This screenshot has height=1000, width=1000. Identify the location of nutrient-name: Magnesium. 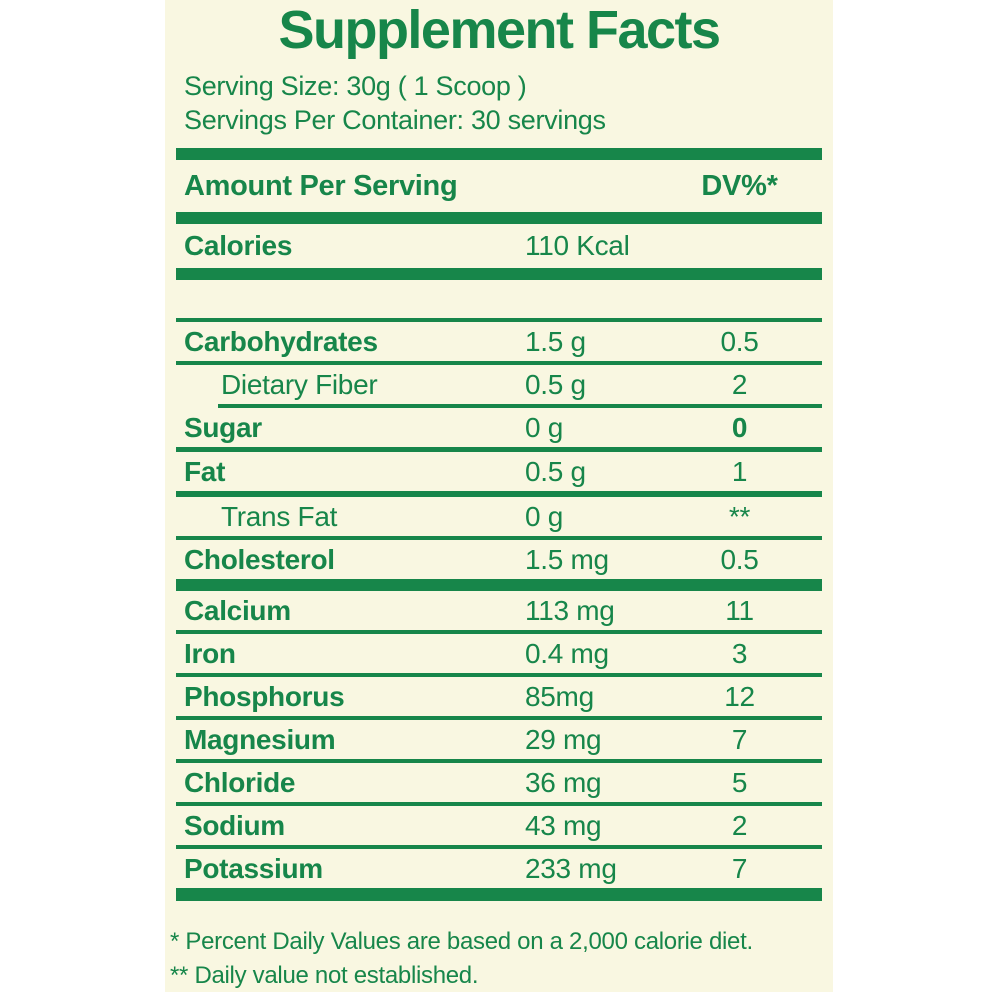
(260, 739).